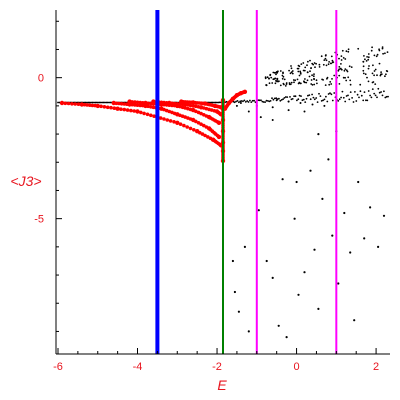  Describe the element at coordinates (25, 181) in the screenshot. I see `y-axis-title: <J3>` at that location.